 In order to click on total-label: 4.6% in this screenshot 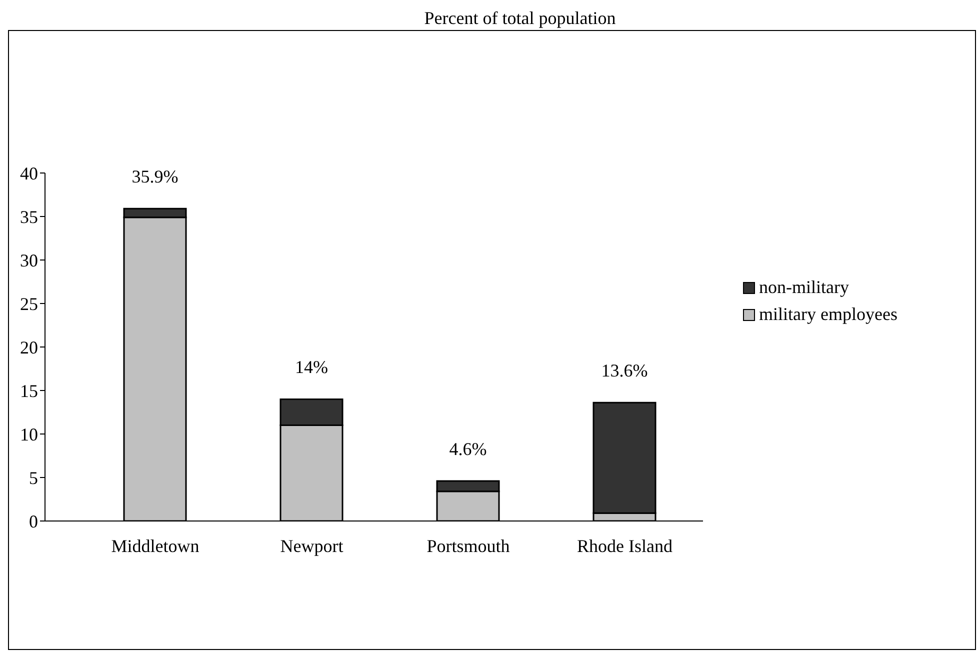, I will do `click(468, 448)`.